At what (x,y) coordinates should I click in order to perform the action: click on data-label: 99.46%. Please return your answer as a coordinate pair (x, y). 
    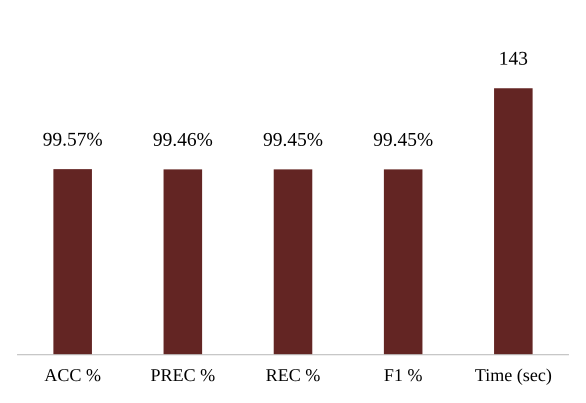
    Looking at the image, I should click on (182, 139).